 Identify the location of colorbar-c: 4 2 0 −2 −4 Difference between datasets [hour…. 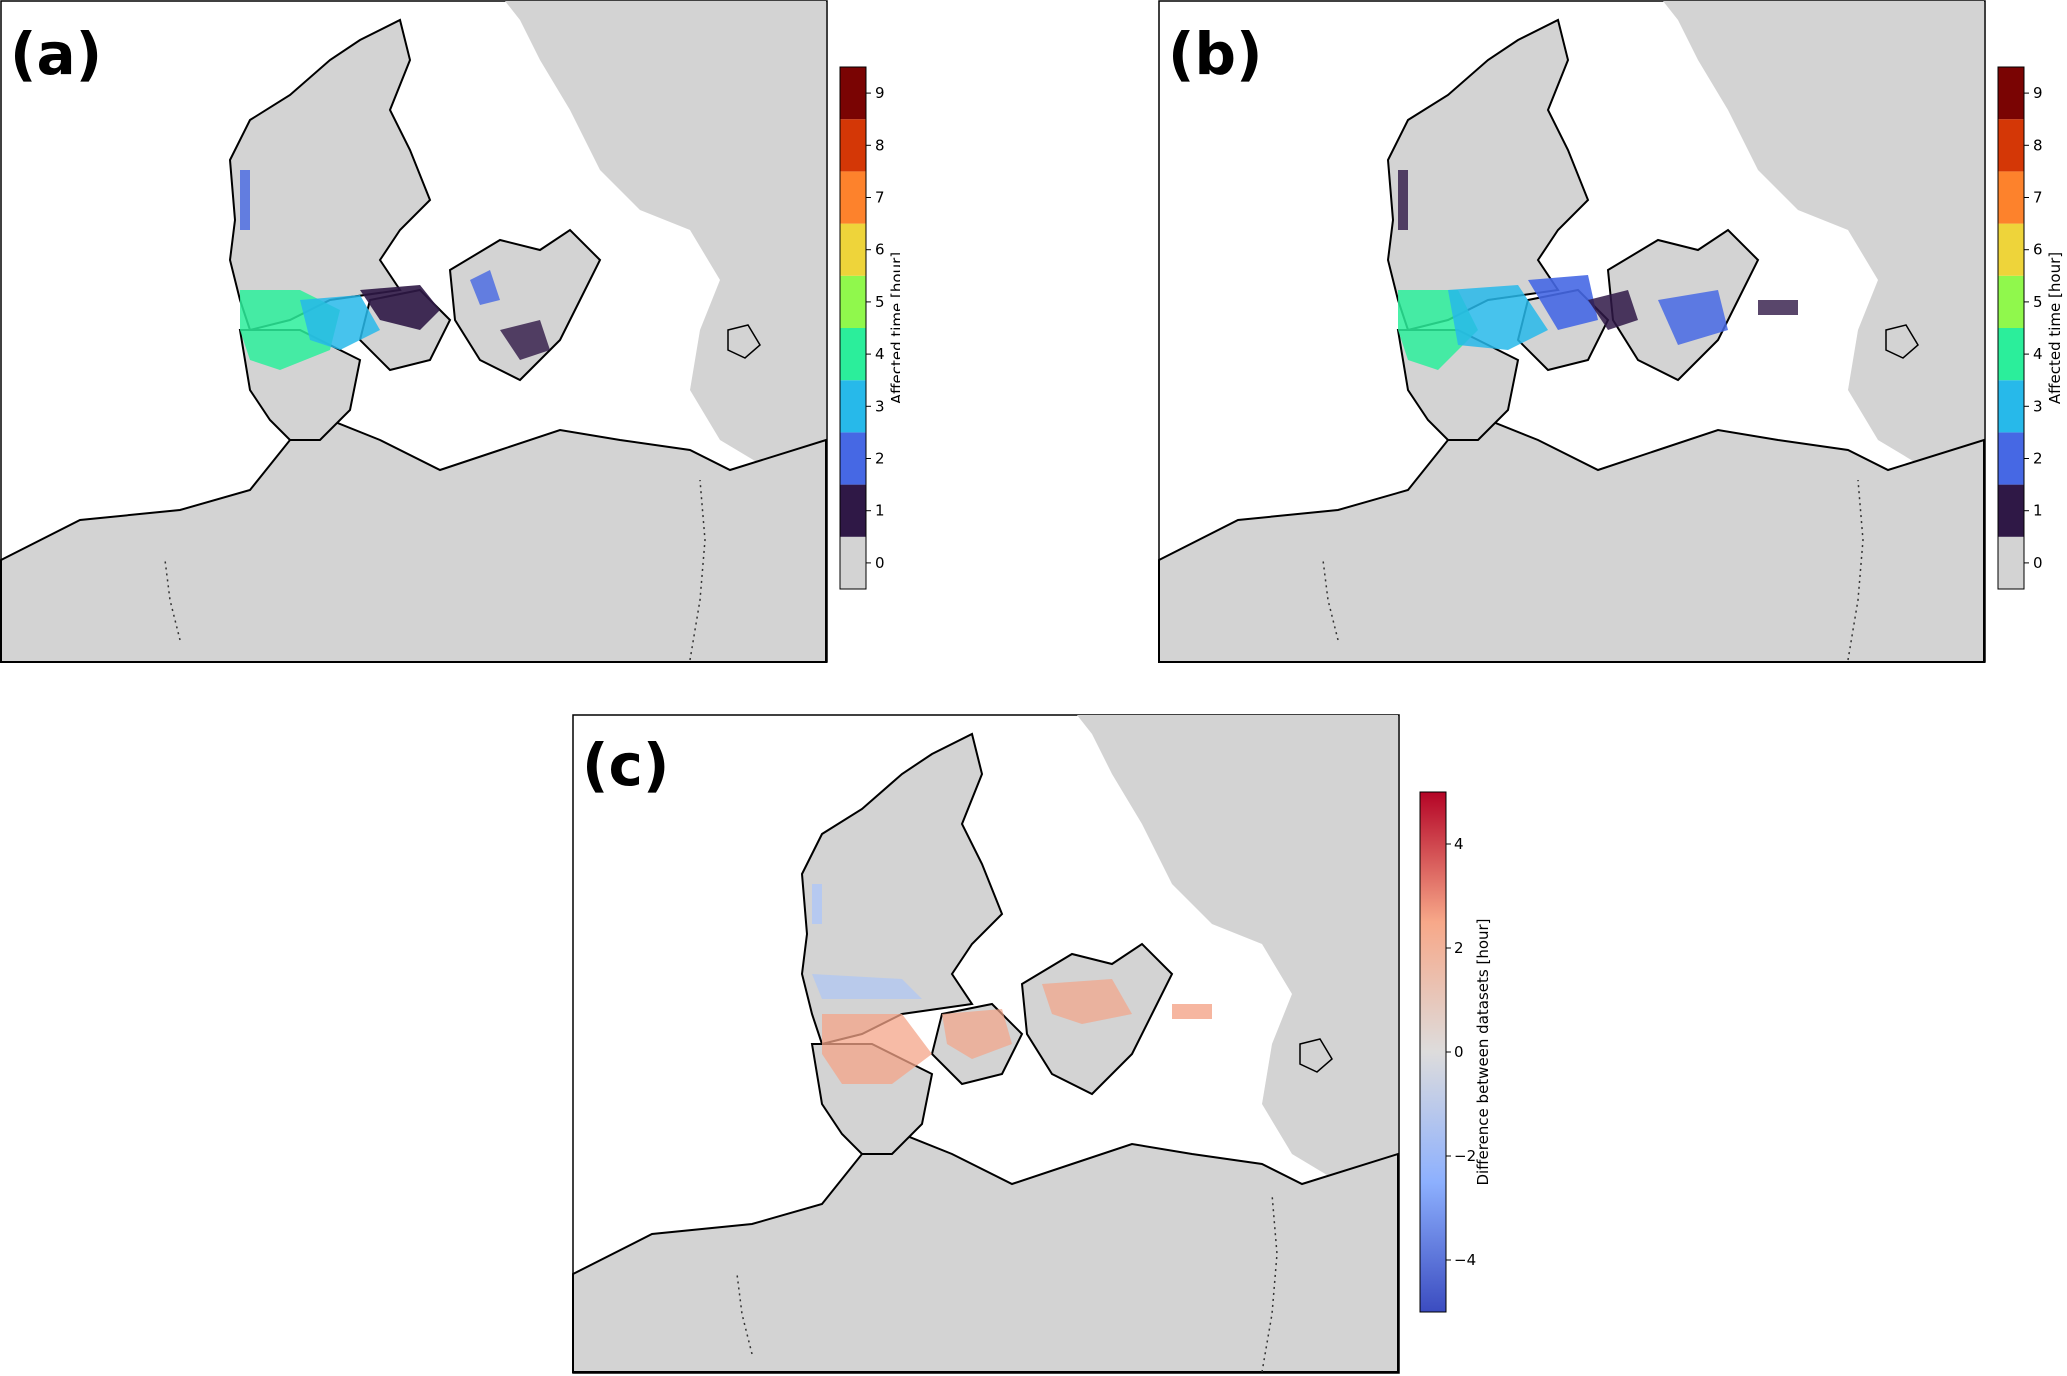
(1455, 1052).